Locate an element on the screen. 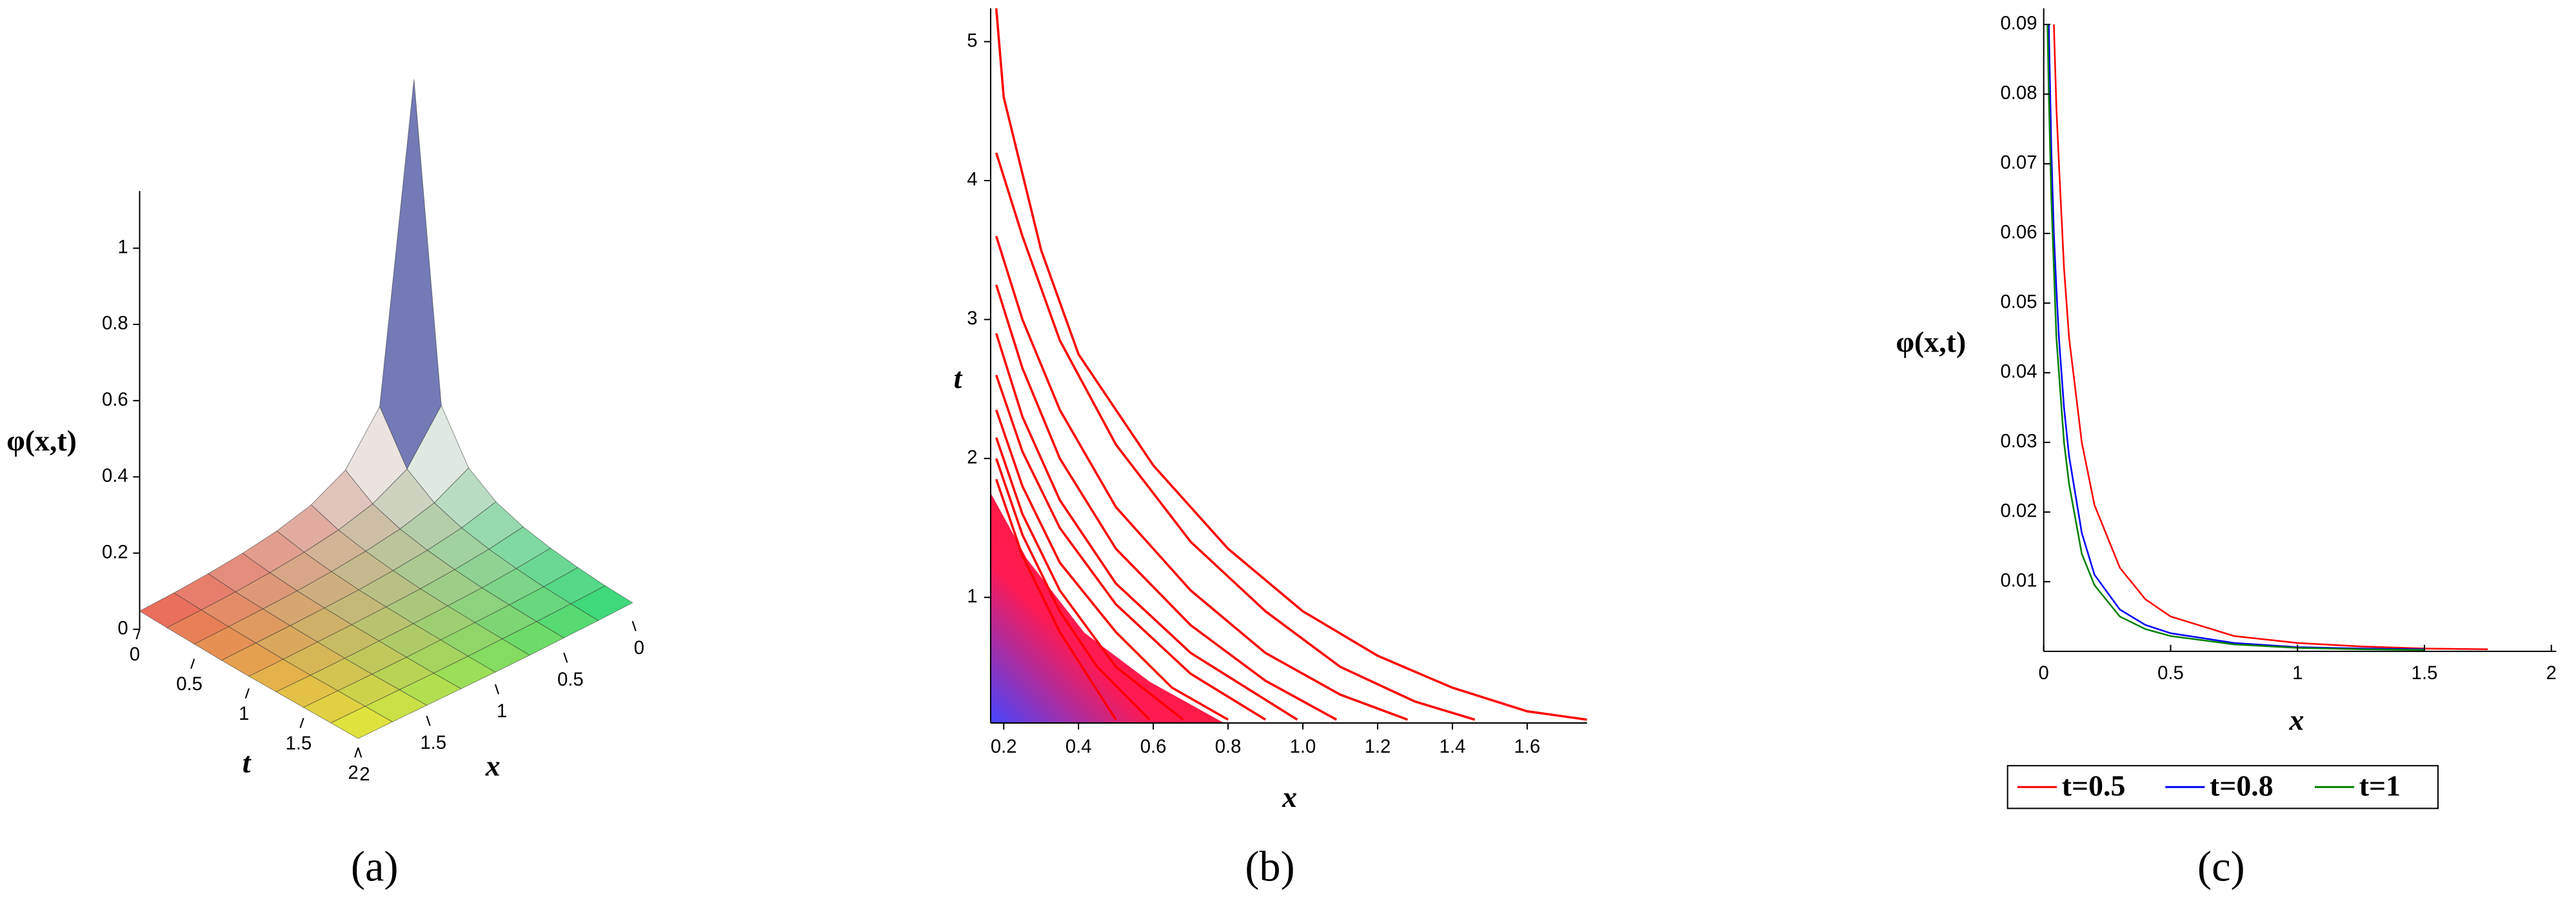 The width and height of the screenshot is (2576, 912). y-tick-label: 0.07 is located at coordinates (2019, 162).